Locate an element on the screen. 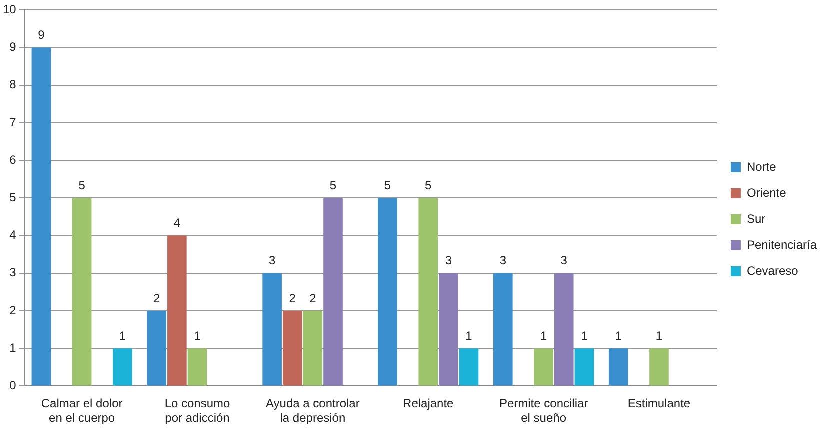 This screenshot has width=837, height=431. data-label: 4 is located at coordinates (177, 223).